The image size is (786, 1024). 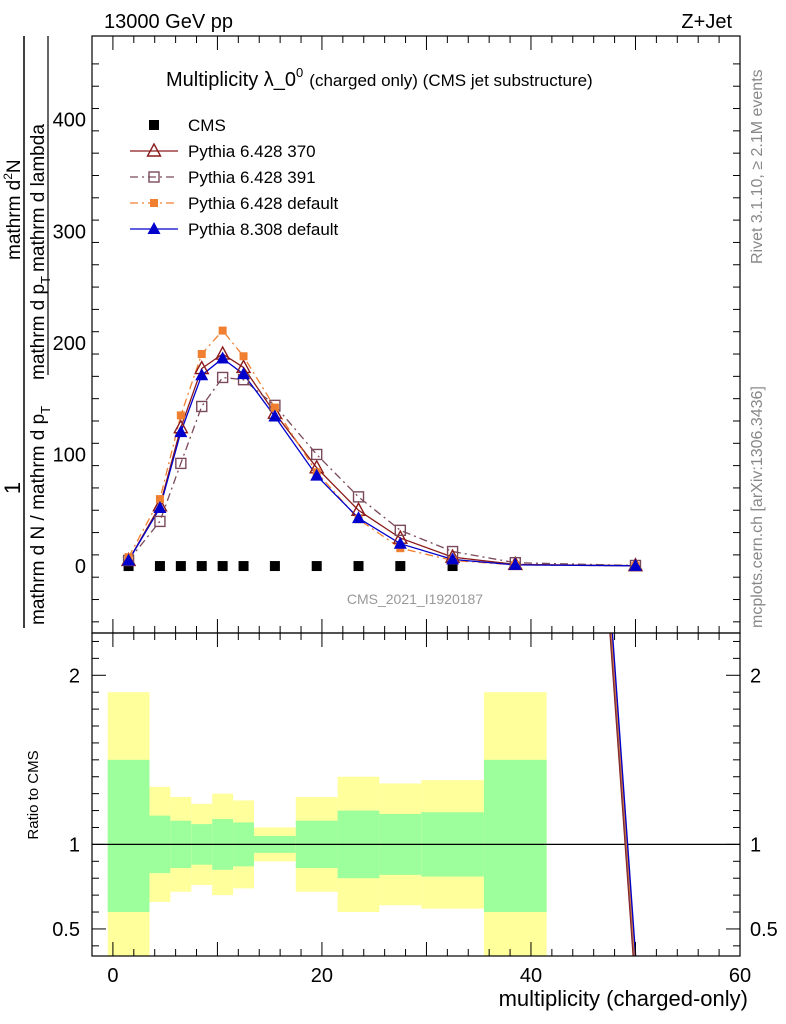 I want to click on ratio-y-axis-label: Ratio to CMS, so click(x=33, y=794).